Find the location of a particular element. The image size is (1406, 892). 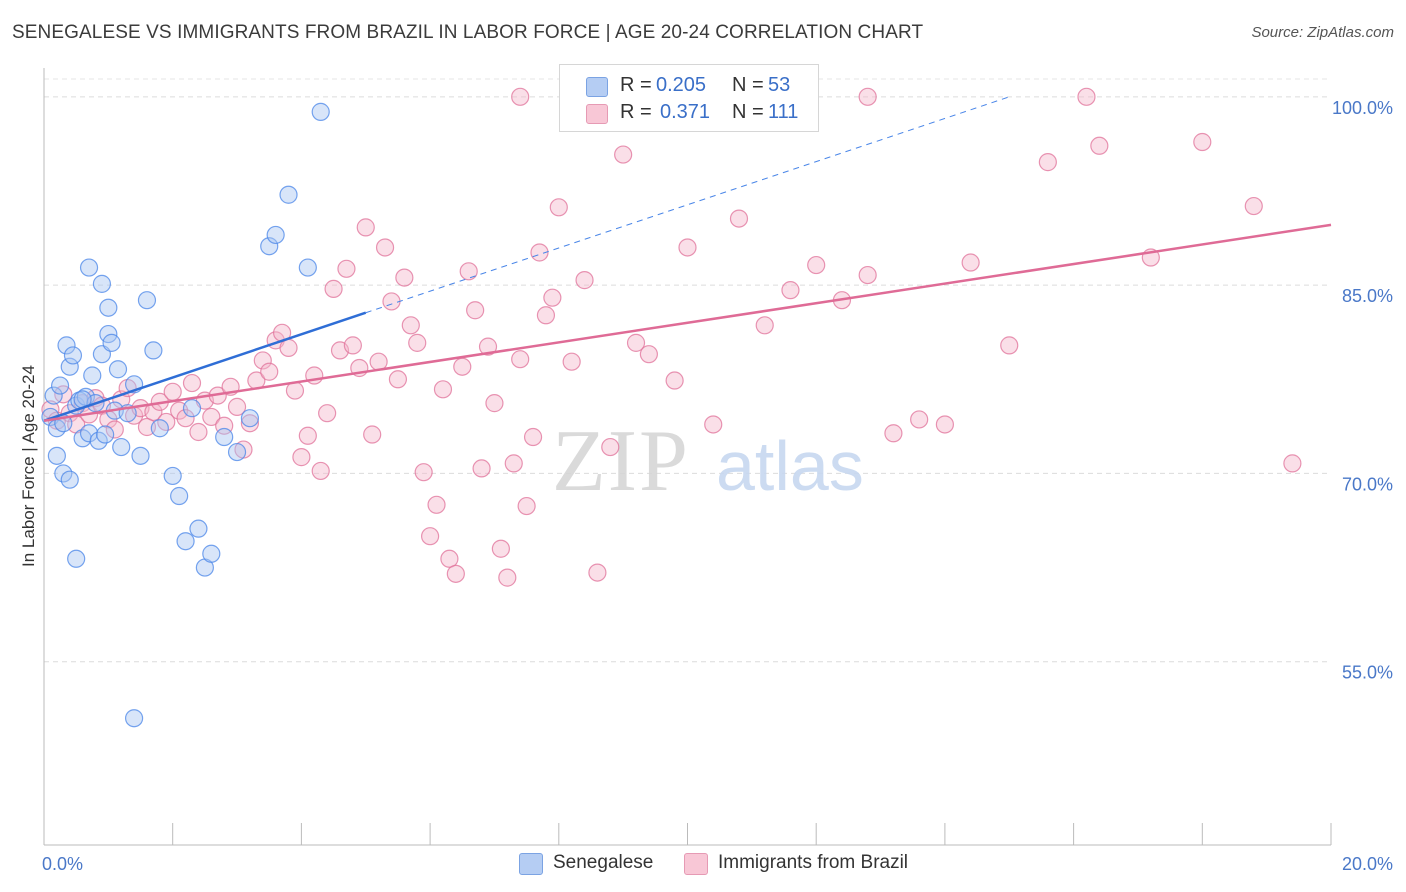

y-tick-label: 70.0% is located at coordinates (1367, 484).